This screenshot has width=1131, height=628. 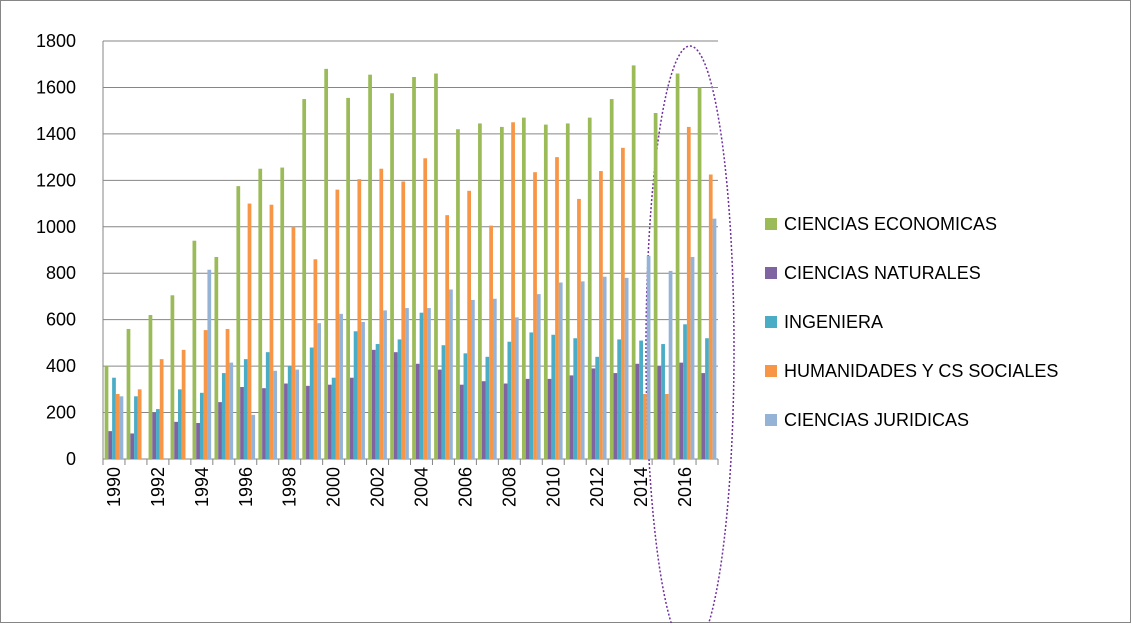 I want to click on x-tick-label: 2014, so click(x=641, y=487).